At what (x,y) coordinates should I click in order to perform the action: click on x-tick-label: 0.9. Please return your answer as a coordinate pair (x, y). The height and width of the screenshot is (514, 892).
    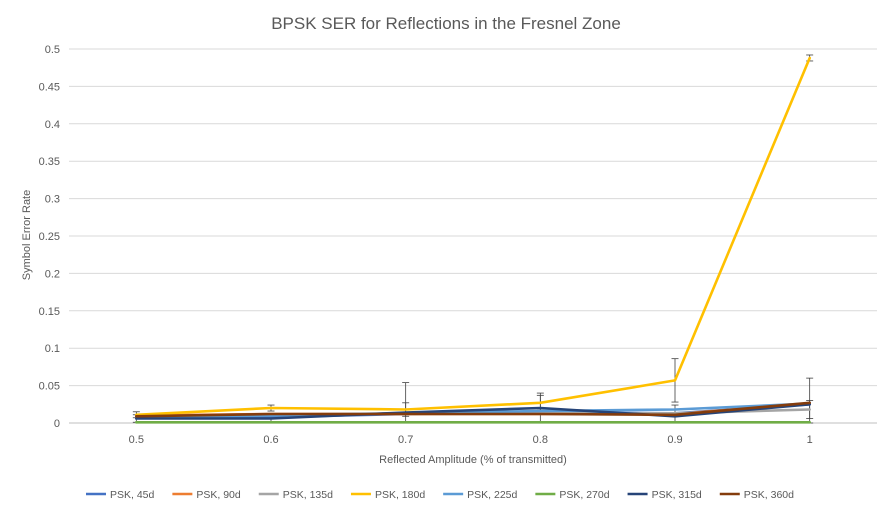
    Looking at the image, I should click on (674, 440).